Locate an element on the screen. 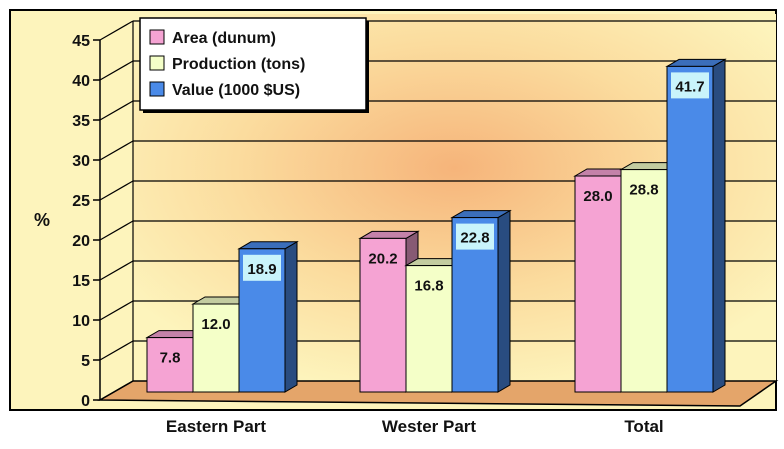 The image size is (784, 449). x-category-label: Eastern Part is located at coordinates (216, 426).